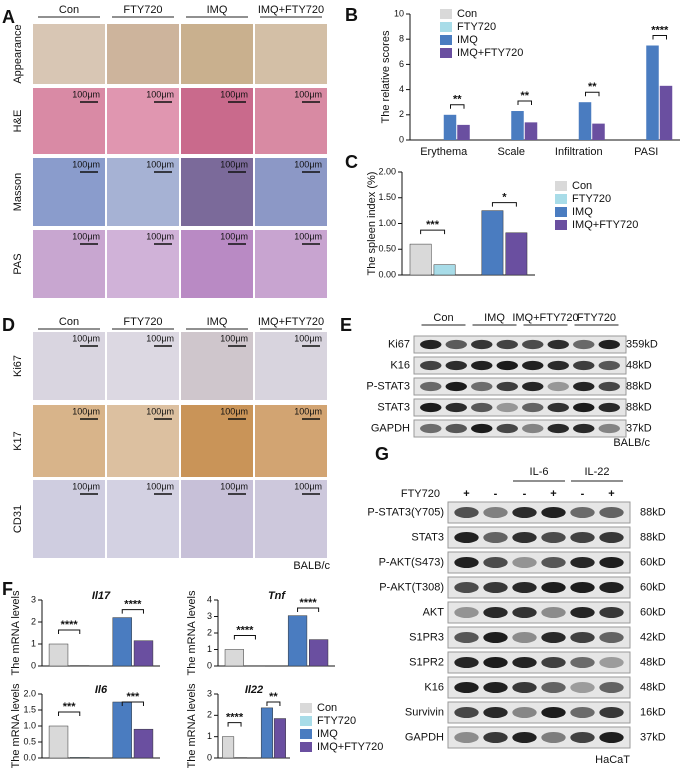  I want to click on column-label: Con, so click(69, 10).